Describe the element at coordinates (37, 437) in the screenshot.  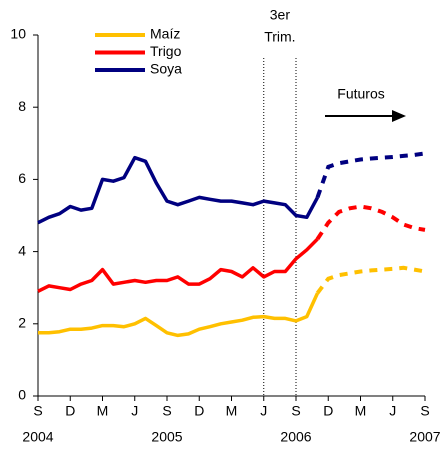
I see `year-label: 2004` at that location.